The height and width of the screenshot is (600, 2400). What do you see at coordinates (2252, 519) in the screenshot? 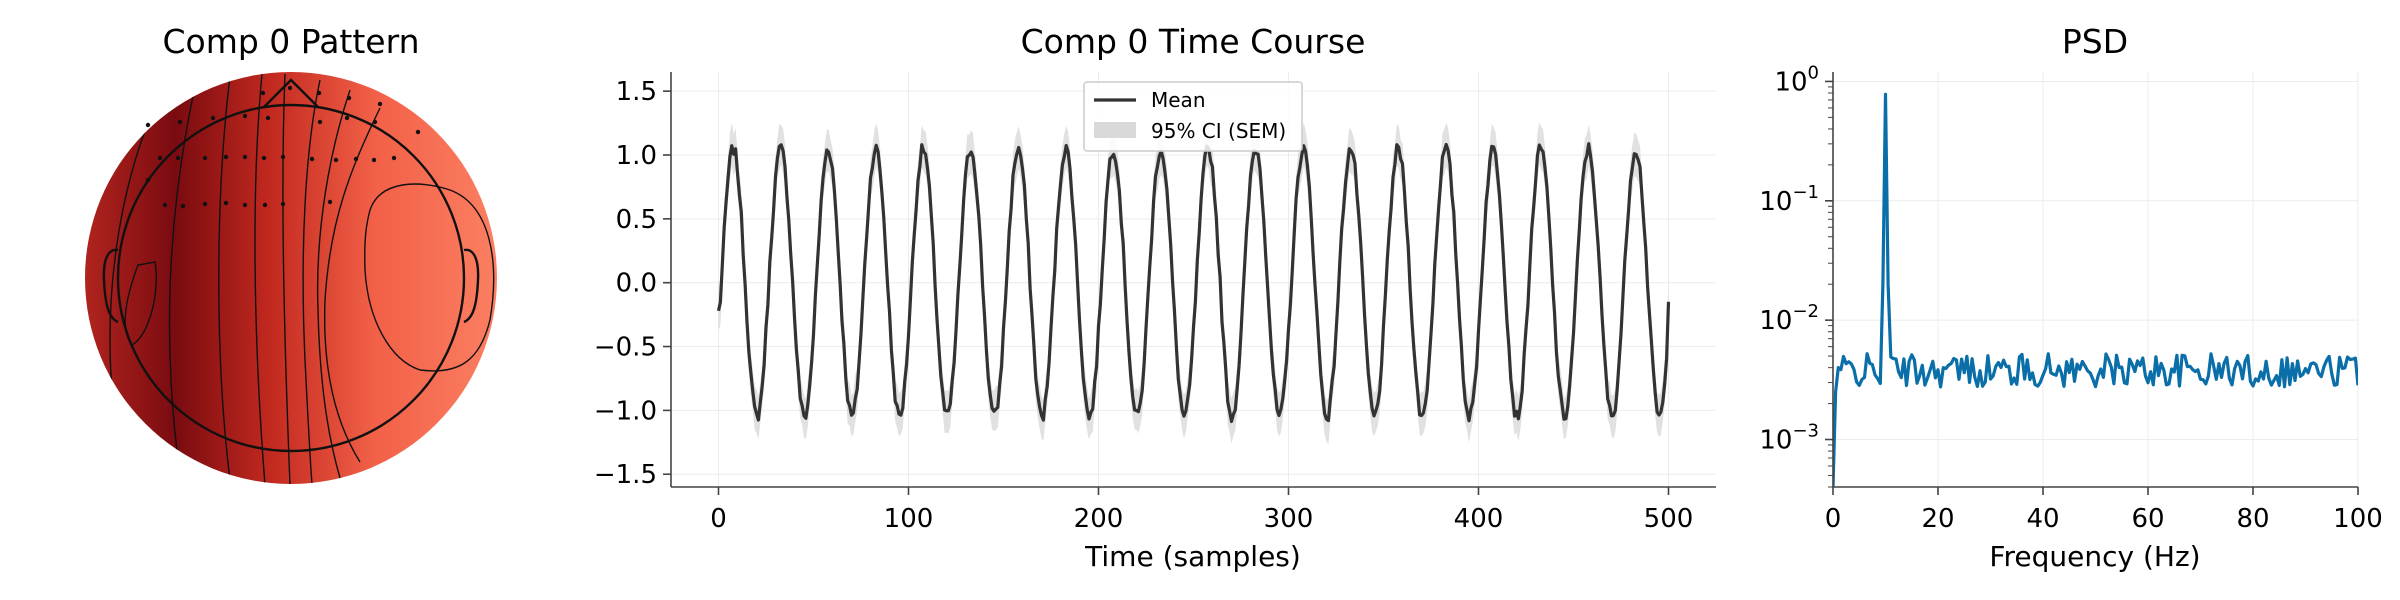
I see `x-tick-label: 80` at bounding box center [2252, 519].